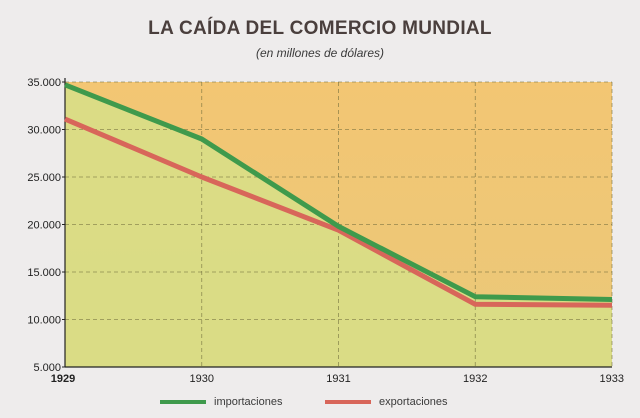 The width and height of the screenshot is (640, 418). I want to click on x-tick-label-1929: 1929, so click(63, 379).